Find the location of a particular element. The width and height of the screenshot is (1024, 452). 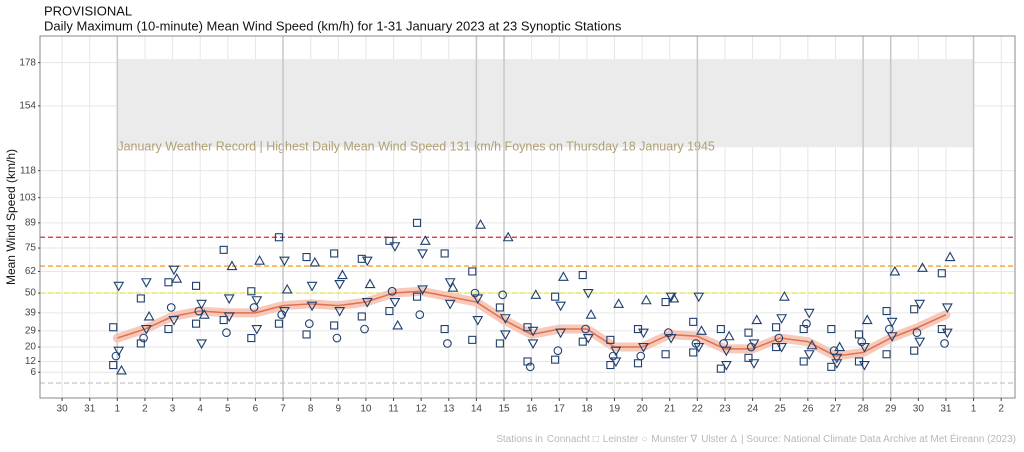

x-tick-label: 1 is located at coordinates (118, 409).